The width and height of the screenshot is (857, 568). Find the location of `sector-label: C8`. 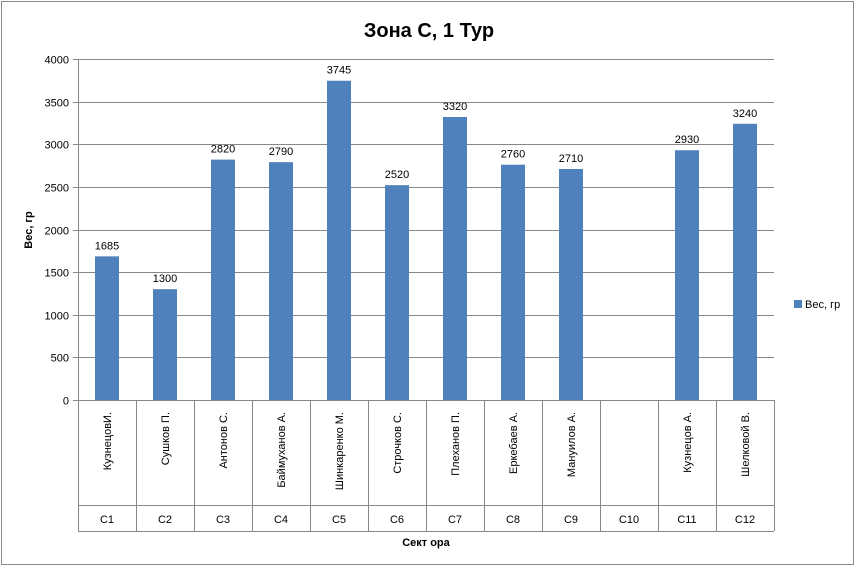

sector-label: C8 is located at coordinates (513, 520).